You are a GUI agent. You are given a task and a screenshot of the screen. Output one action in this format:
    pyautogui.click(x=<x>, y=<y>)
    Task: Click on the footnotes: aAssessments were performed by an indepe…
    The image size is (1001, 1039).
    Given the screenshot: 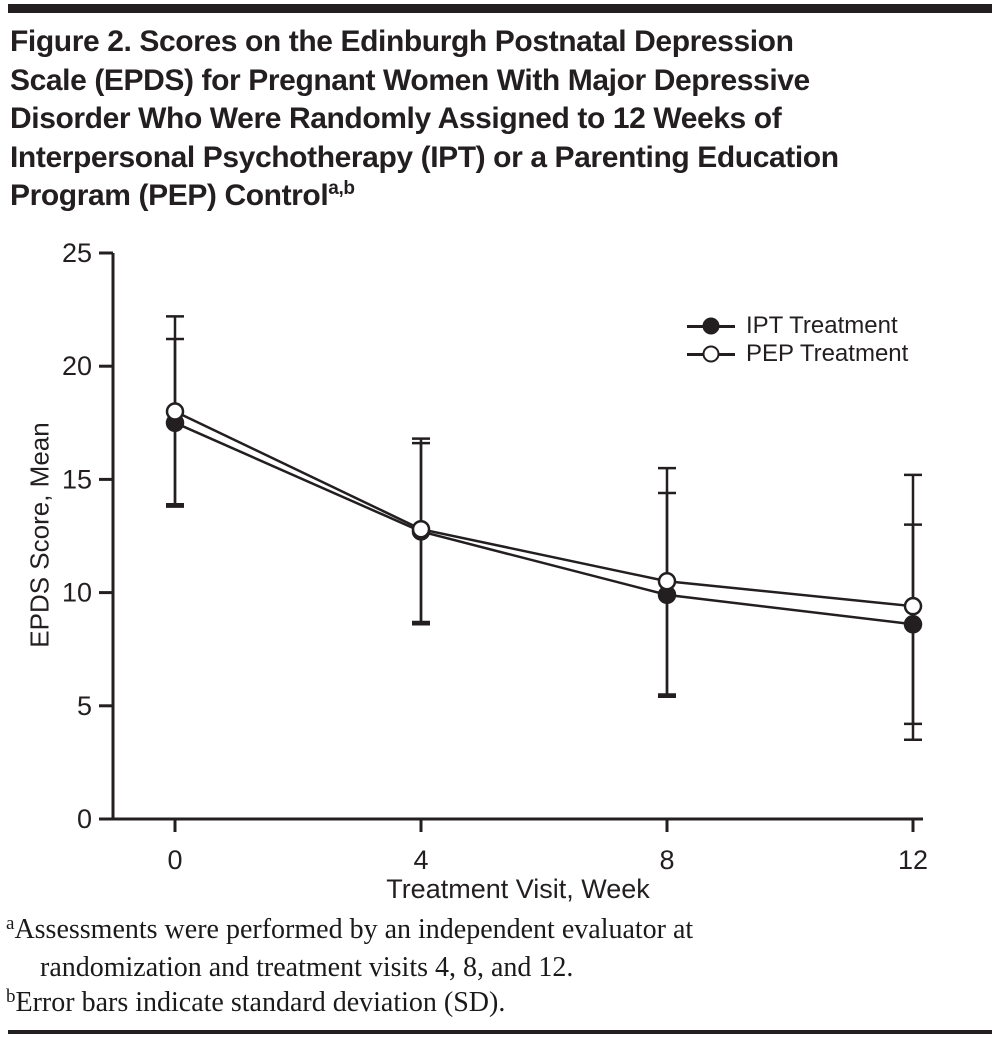 What is the action you would take?
    pyautogui.click(x=456, y=967)
    